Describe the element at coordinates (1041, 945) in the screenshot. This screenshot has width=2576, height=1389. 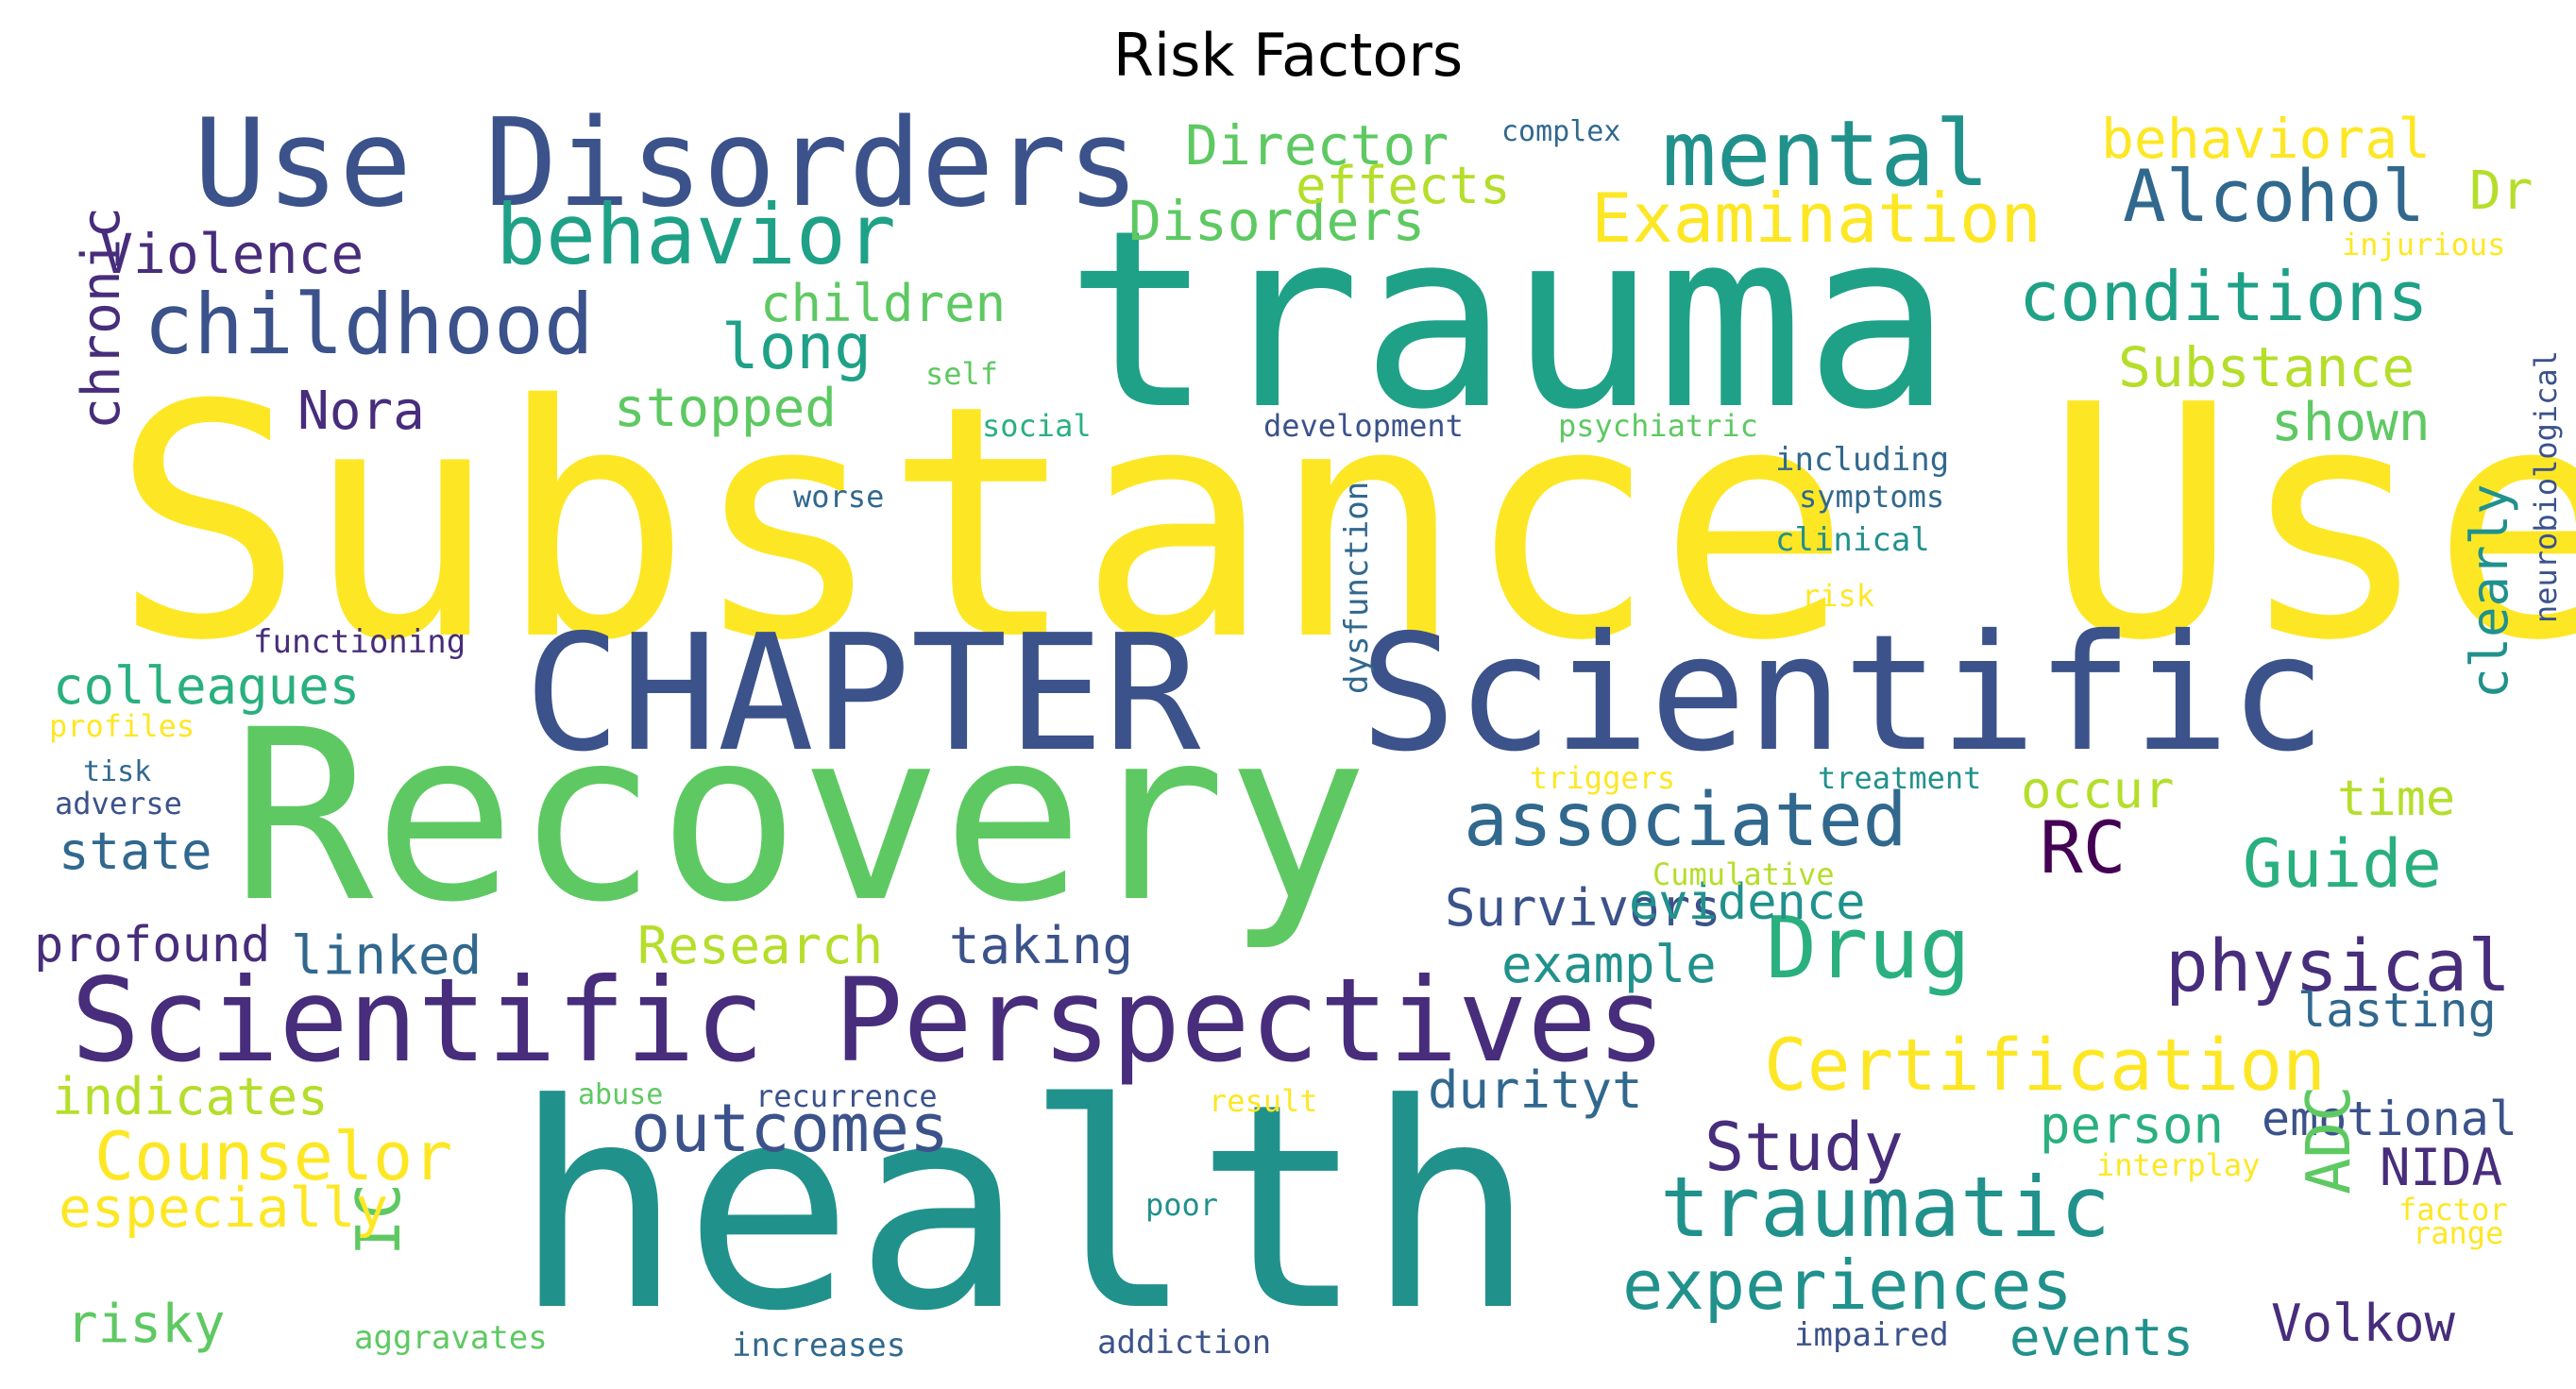
I see `word-taking: taking` at that location.